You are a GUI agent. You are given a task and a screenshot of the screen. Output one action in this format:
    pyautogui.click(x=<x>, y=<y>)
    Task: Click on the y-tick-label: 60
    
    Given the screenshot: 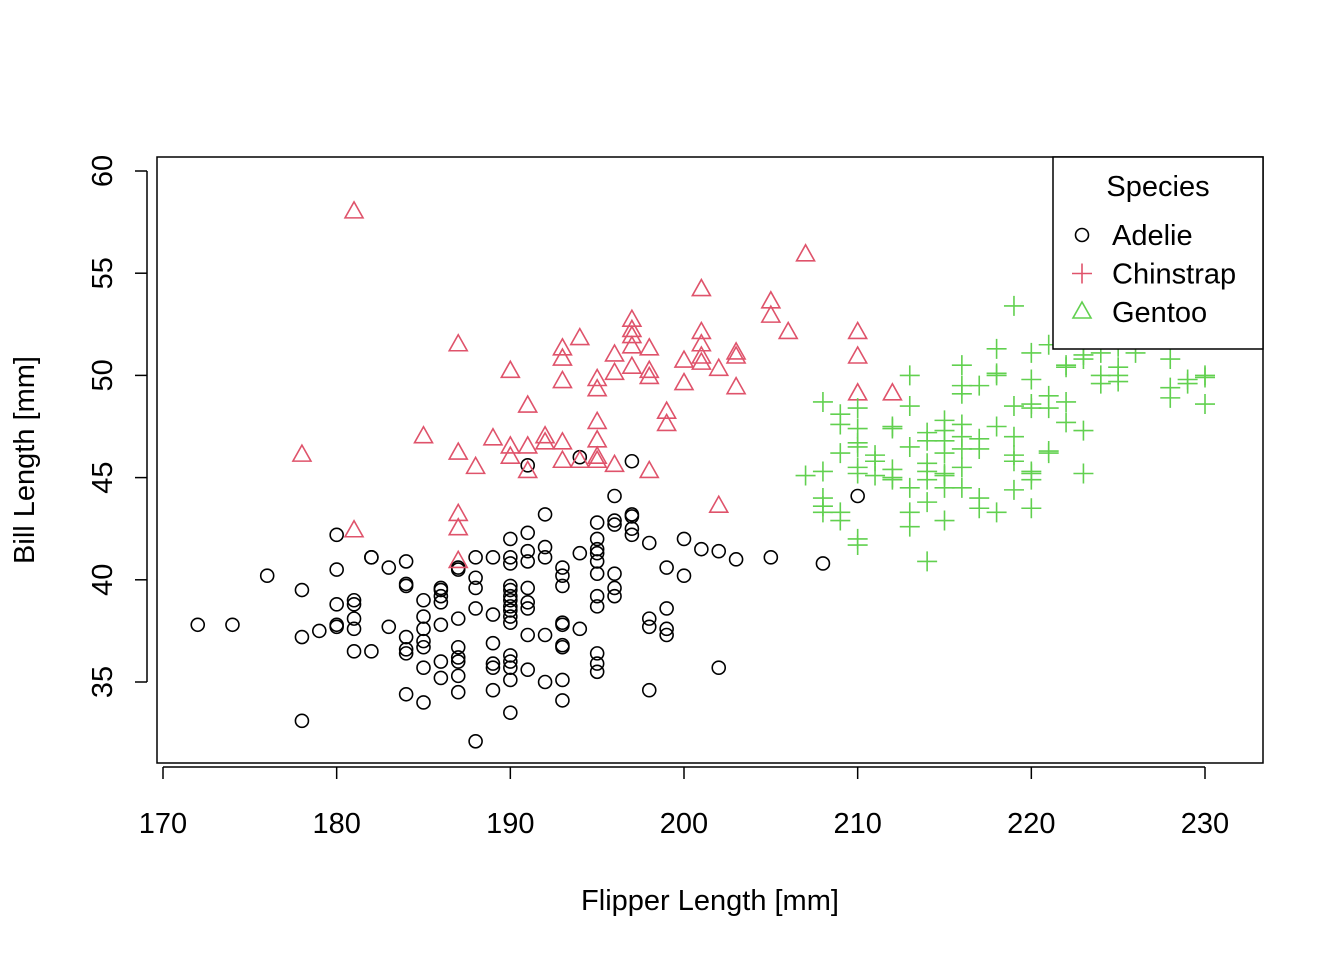 What is the action you would take?
    pyautogui.click(x=103, y=171)
    